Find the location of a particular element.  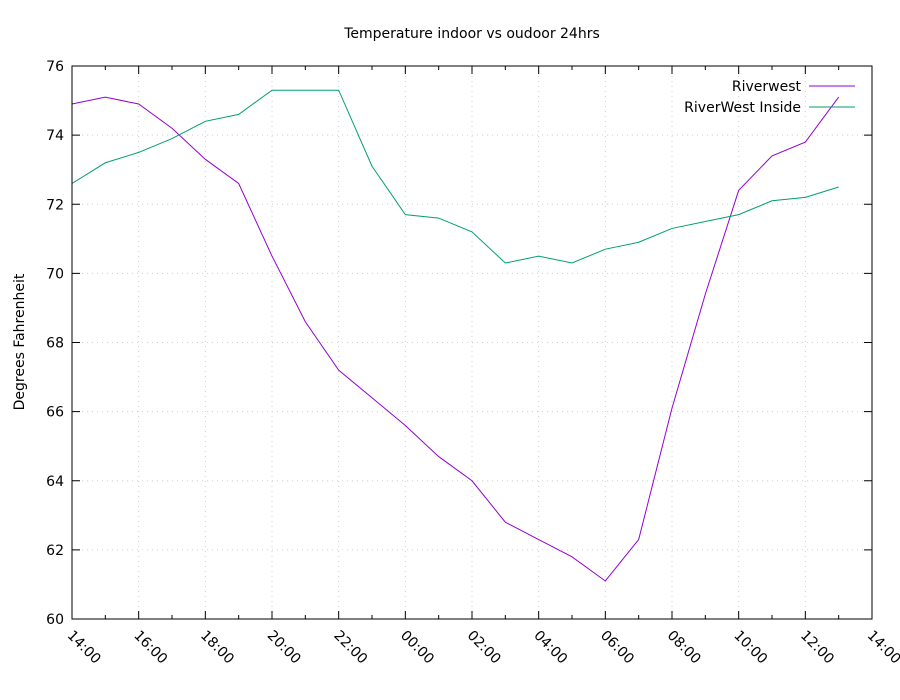

legend-label: Riverwest is located at coordinates (767, 87).